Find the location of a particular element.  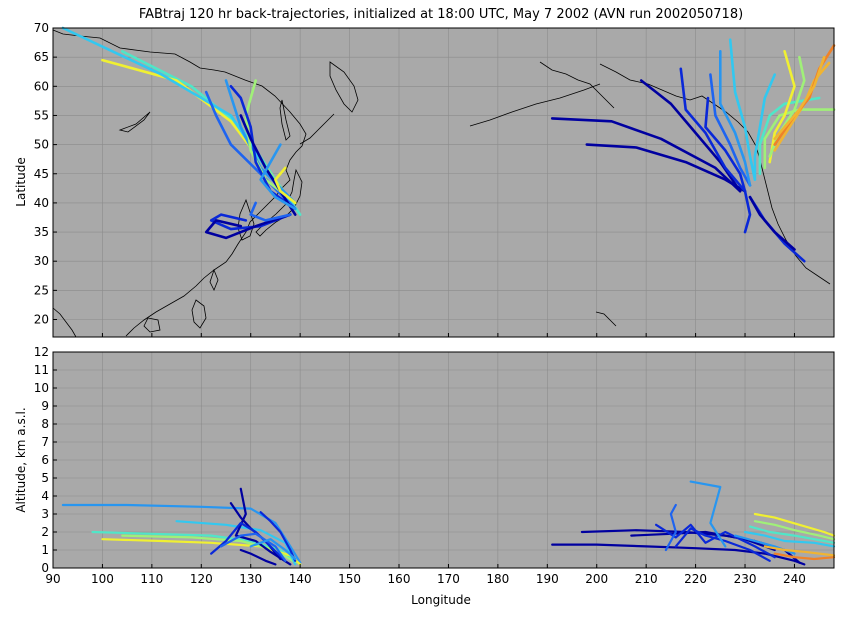

x-tick-label: 120 is located at coordinates (201, 579).